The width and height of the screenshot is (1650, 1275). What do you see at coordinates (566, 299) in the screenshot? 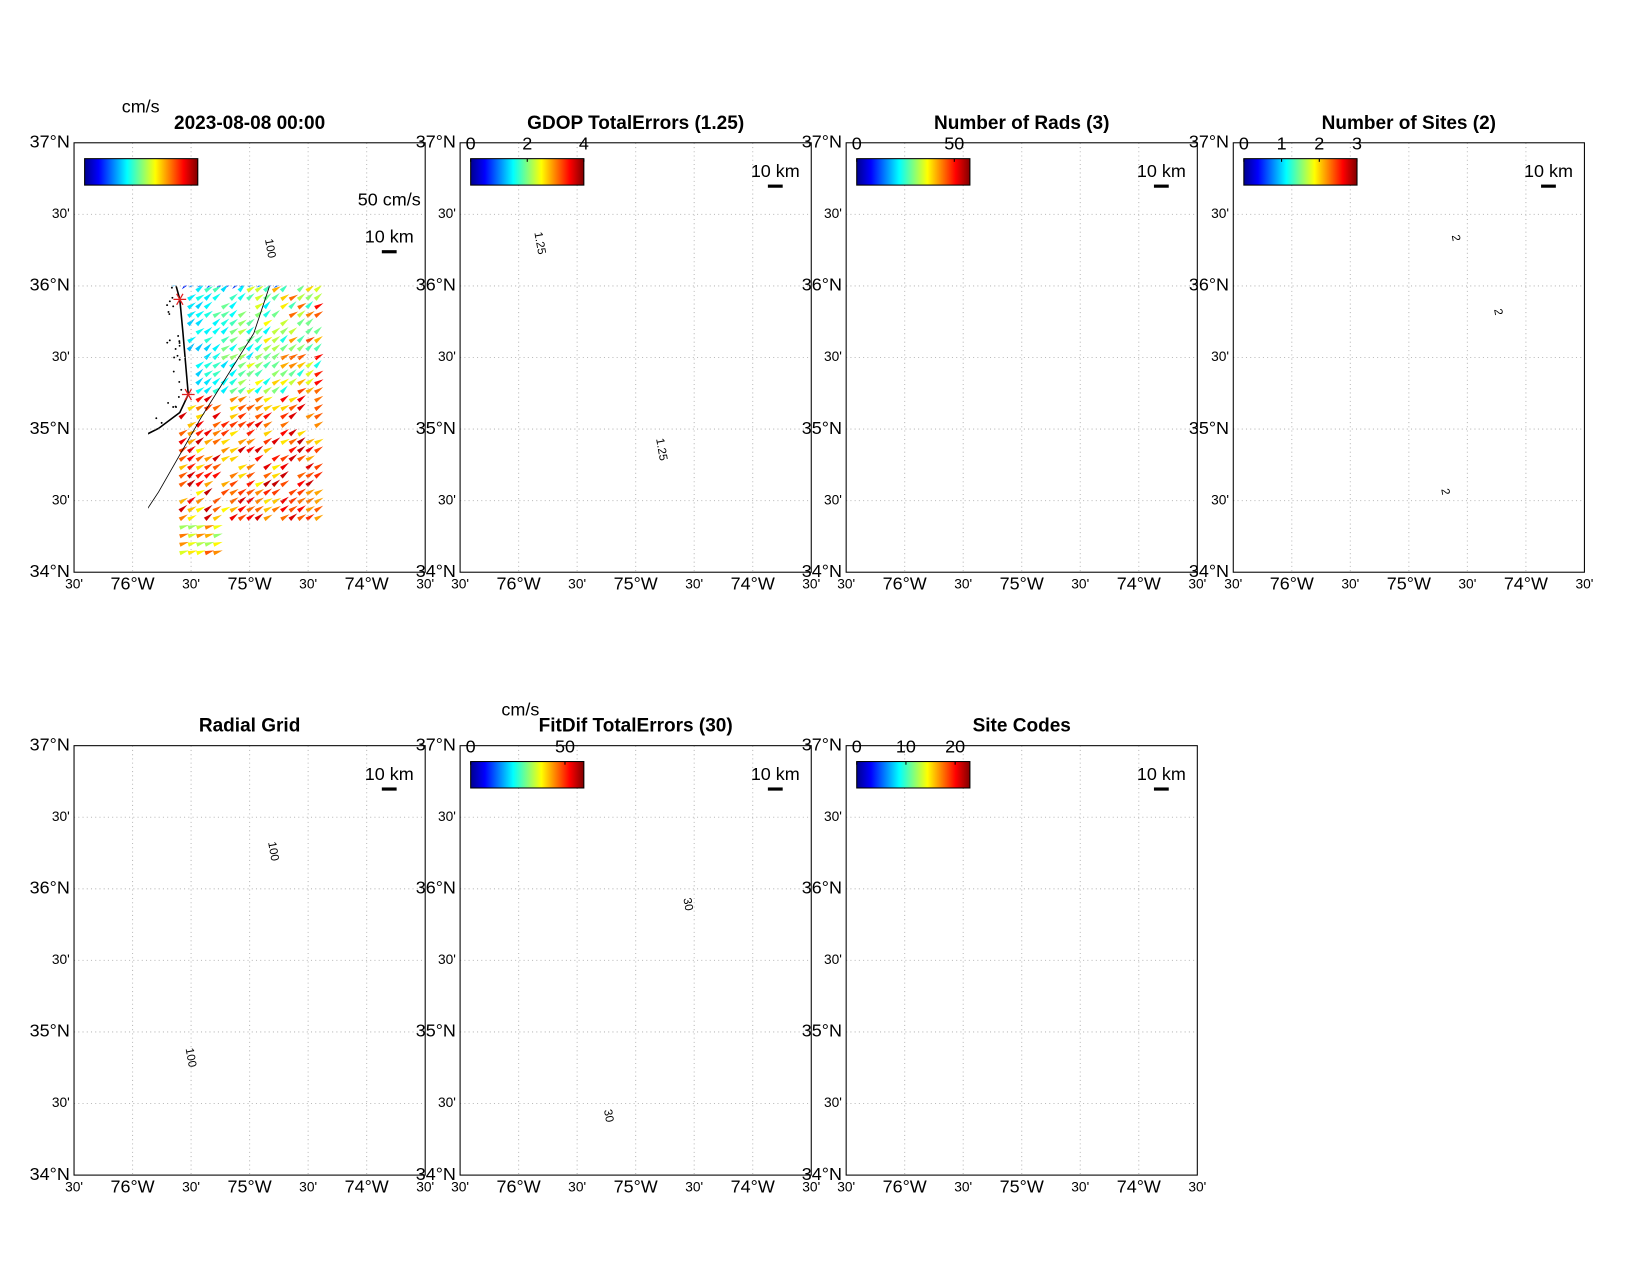
I see `site-marker` at bounding box center [566, 299].